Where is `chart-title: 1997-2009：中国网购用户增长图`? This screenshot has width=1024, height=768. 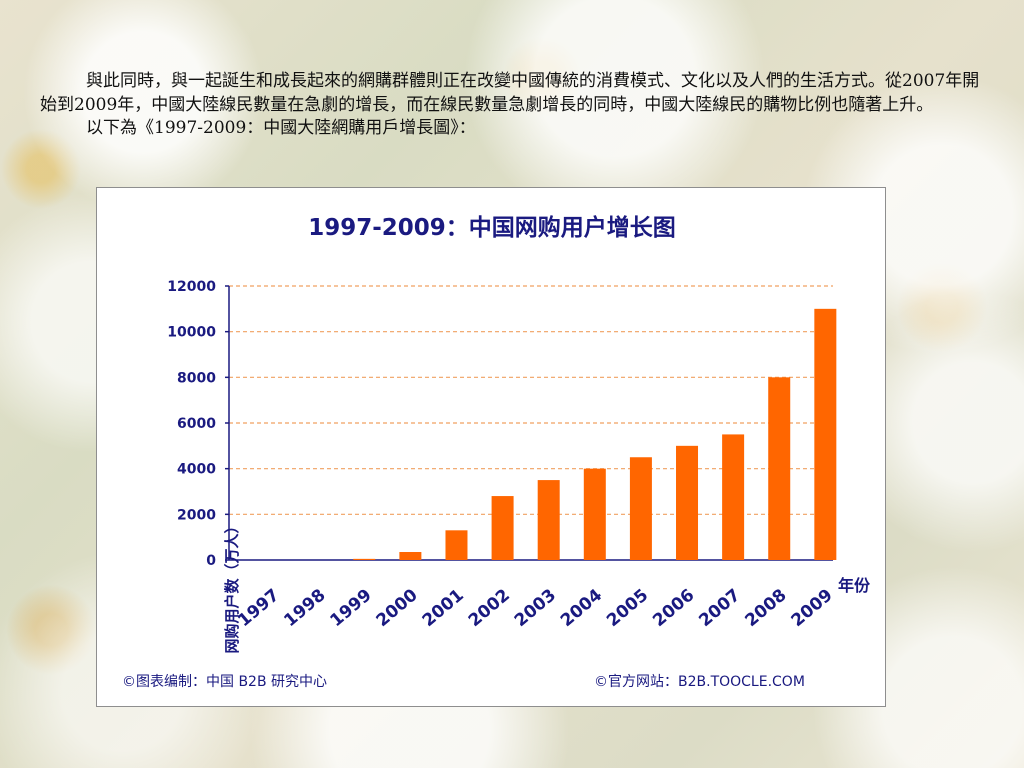
chart-title: 1997-2009：中国网购用户增长图 is located at coordinates (492, 228).